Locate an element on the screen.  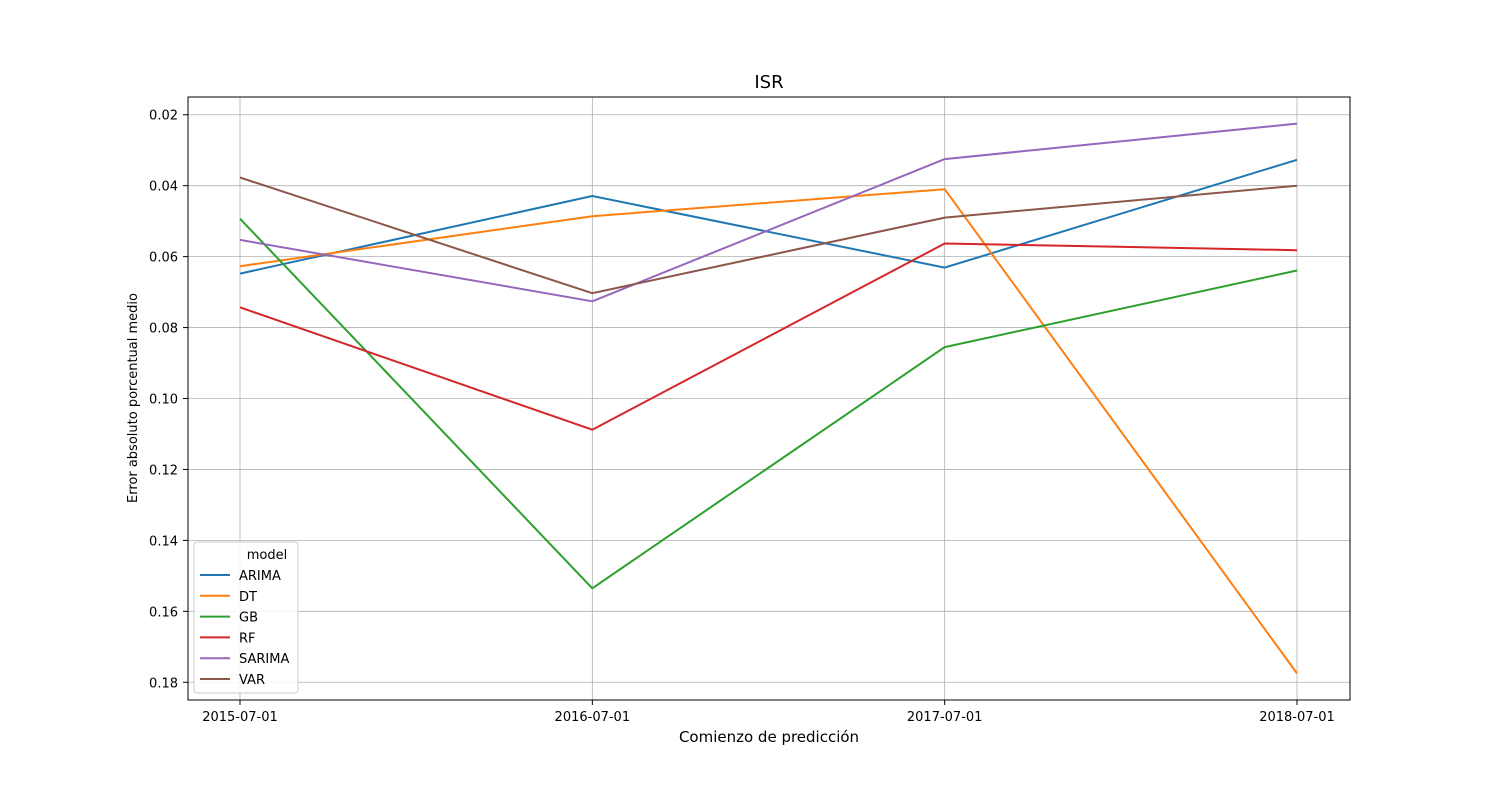
legend-label-sarima: SARIMA is located at coordinates (264, 659).